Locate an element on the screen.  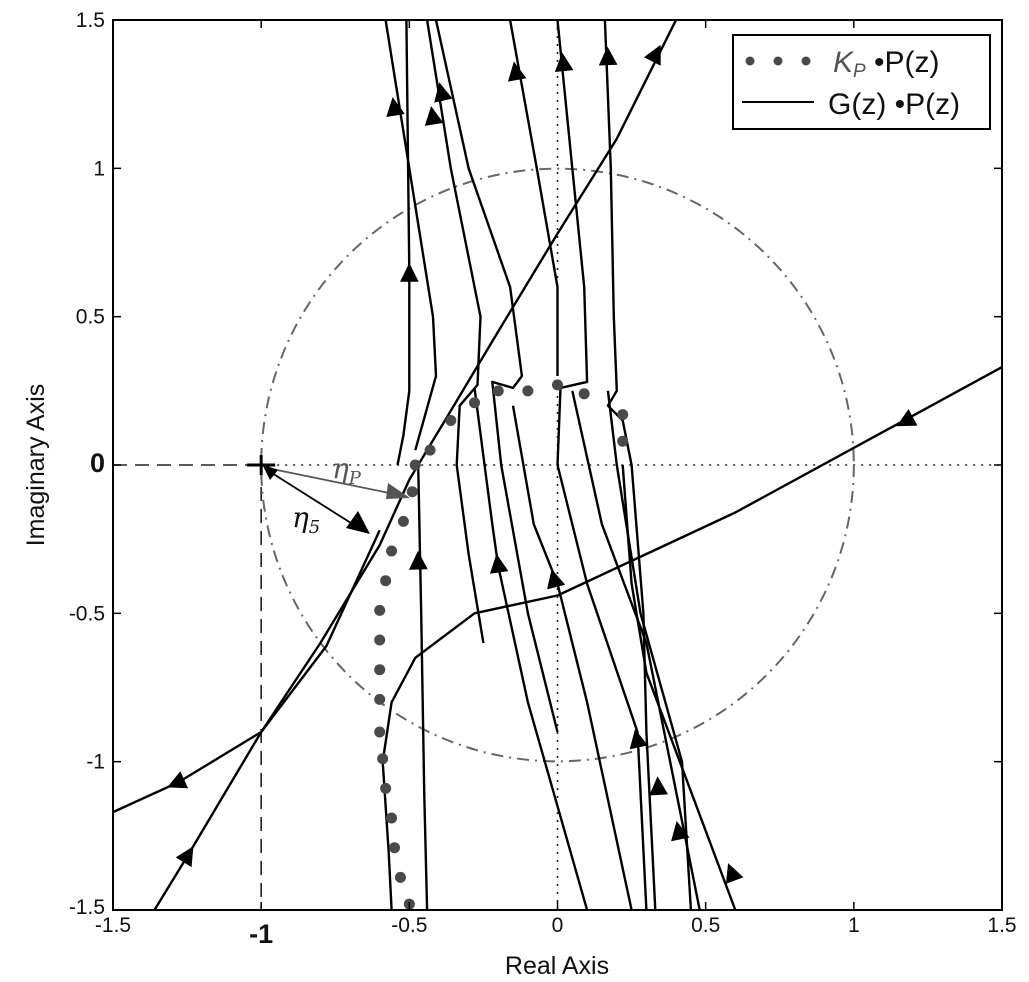
locus-branch-b8 is located at coordinates (496, 376).